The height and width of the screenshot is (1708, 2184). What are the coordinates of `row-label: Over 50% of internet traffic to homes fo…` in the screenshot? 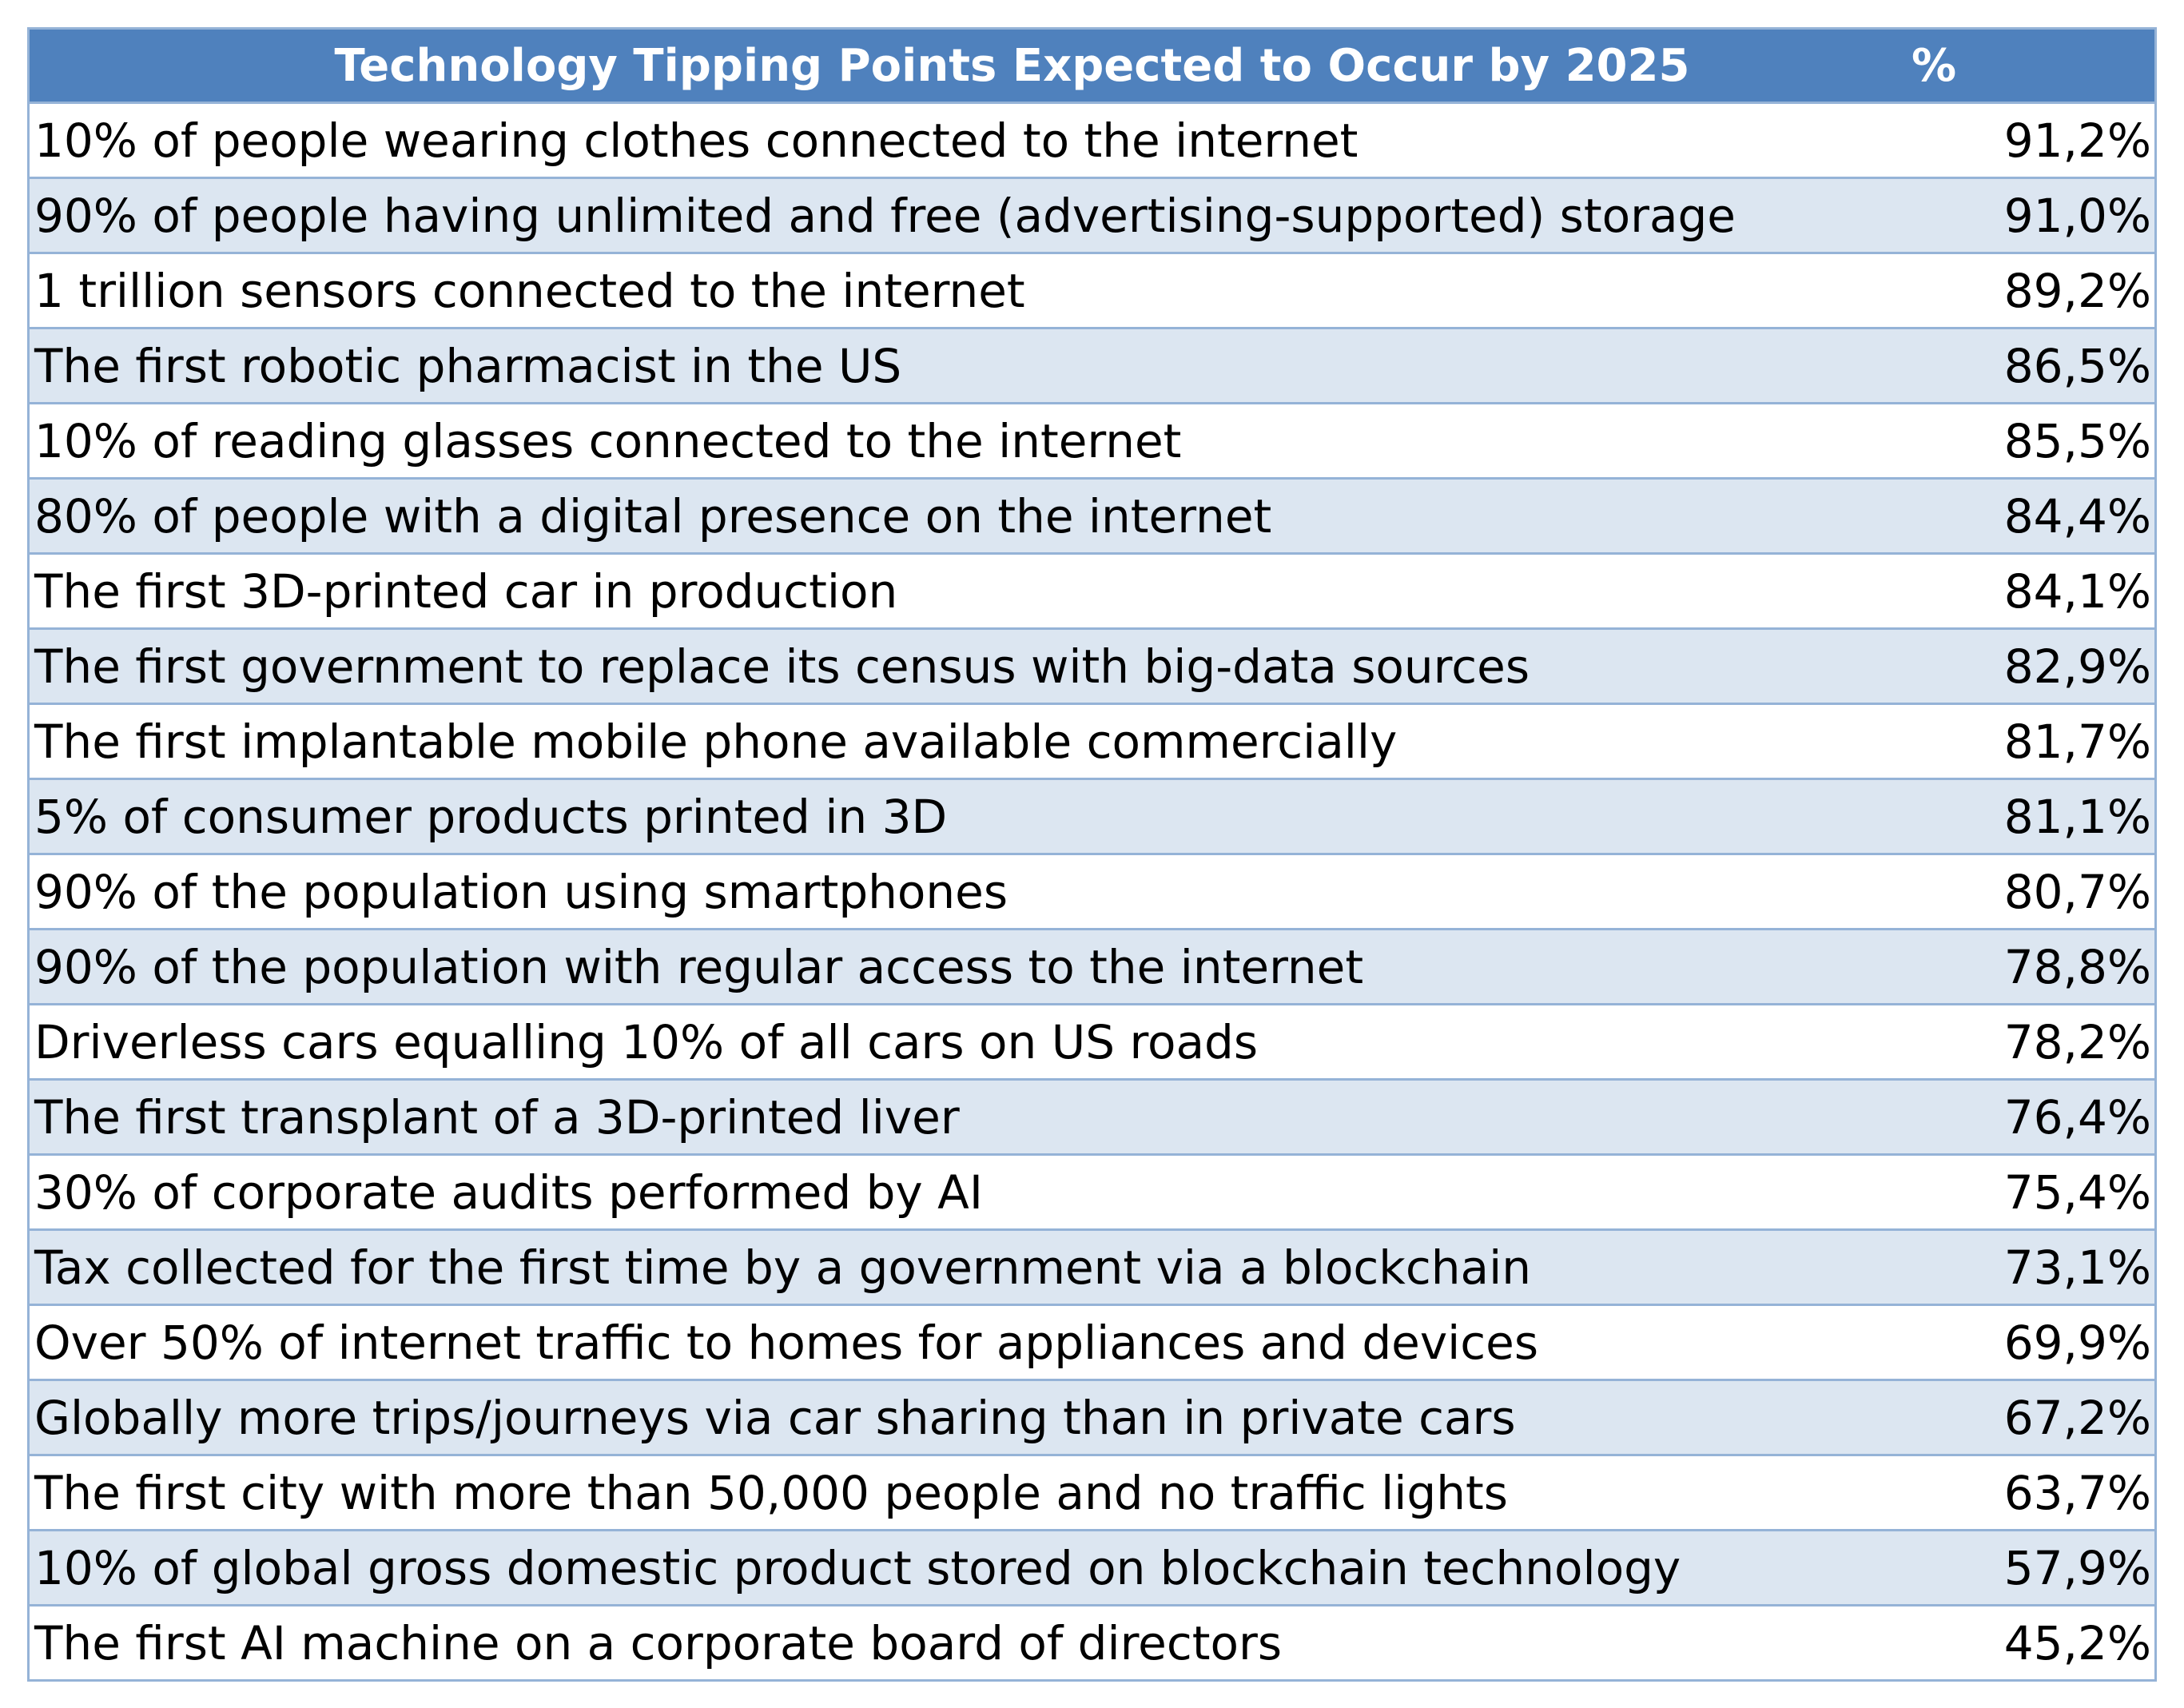 It's located at (948, 1342).